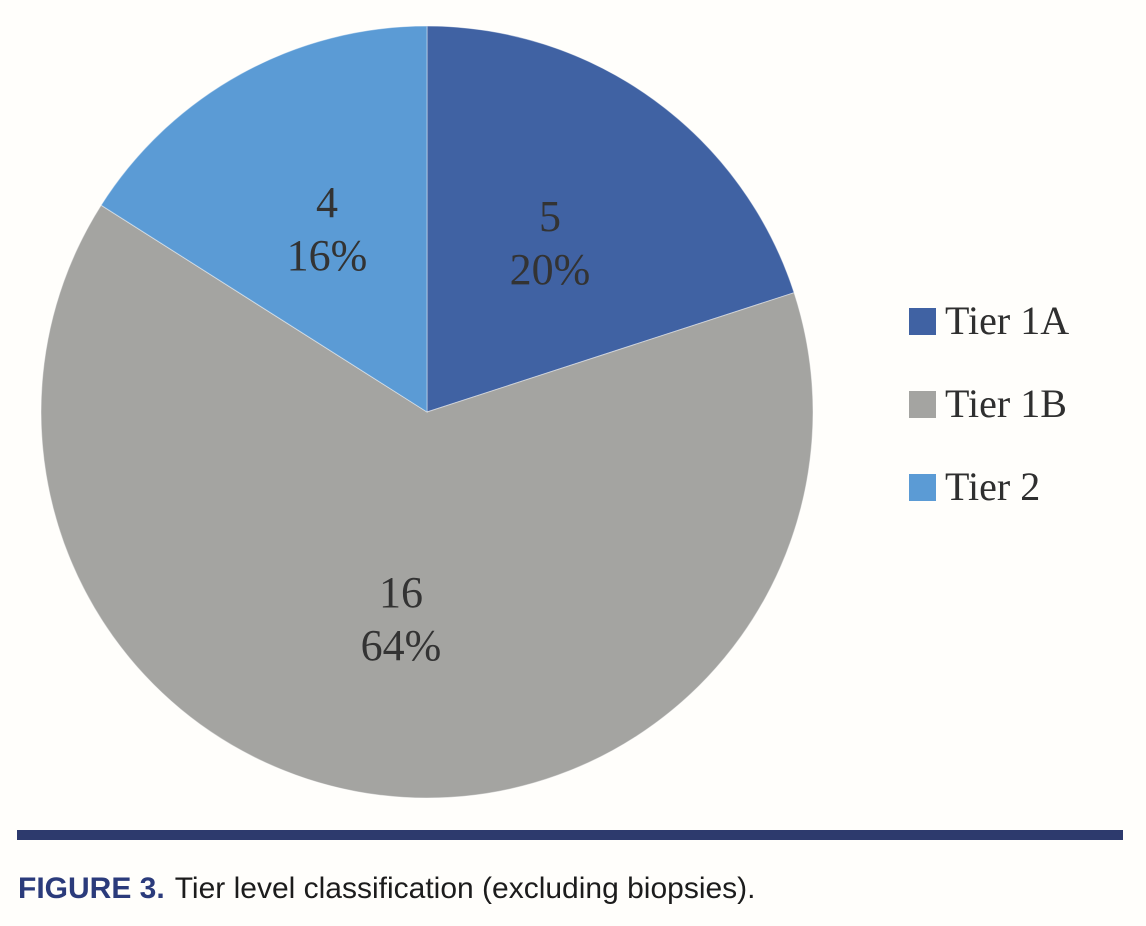 The image size is (1146, 926). What do you see at coordinates (922, 321) in the screenshot?
I see `legend-swatch-tier-1a` at bounding box center [922, 321].